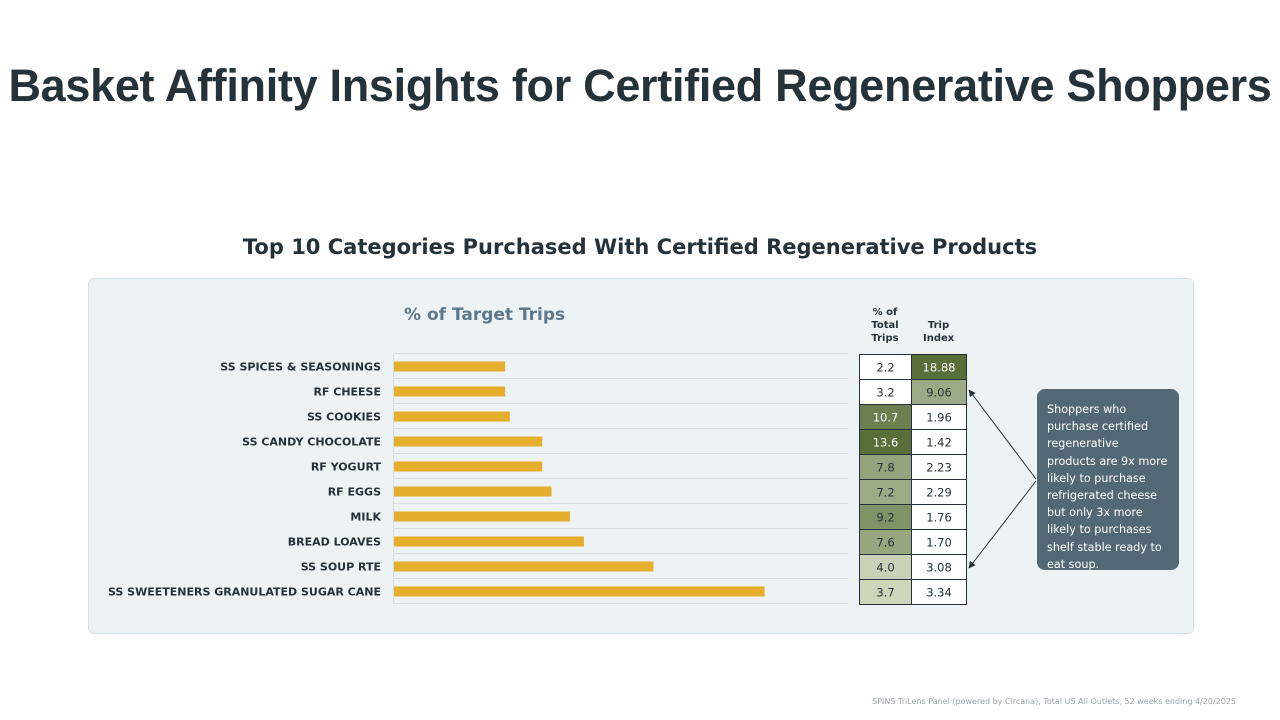  I want to click on category-label: SS SPICES & SEASONINGS, so click(300, 367).